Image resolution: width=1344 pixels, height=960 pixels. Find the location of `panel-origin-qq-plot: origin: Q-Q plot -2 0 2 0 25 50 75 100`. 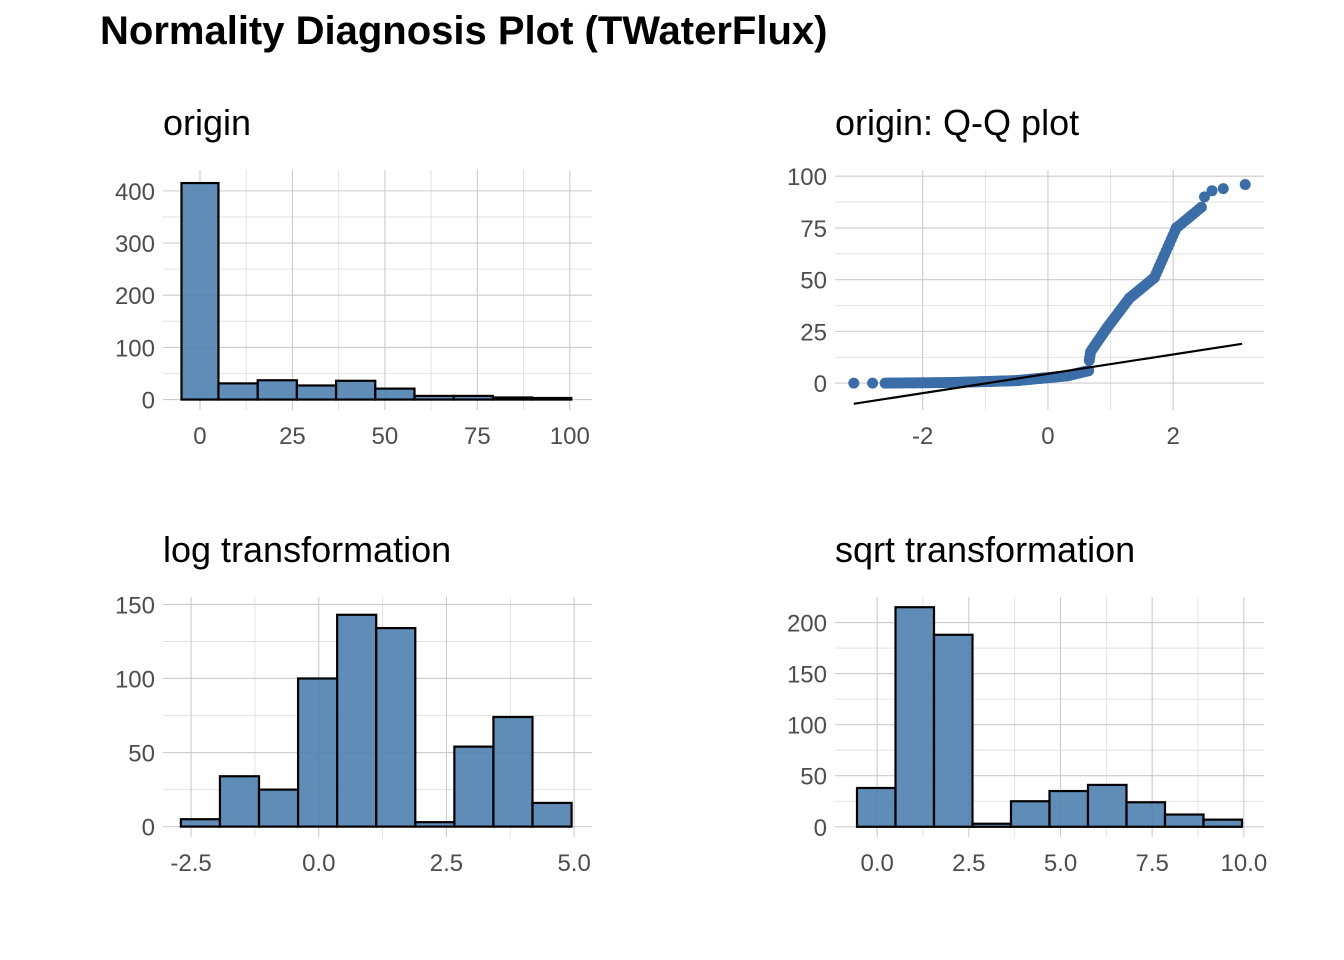

panel-origin-qq-plot: origin: Q-Q plot -2 0 2 0 25 50 75 100 is located at coordinates (1025, 276).